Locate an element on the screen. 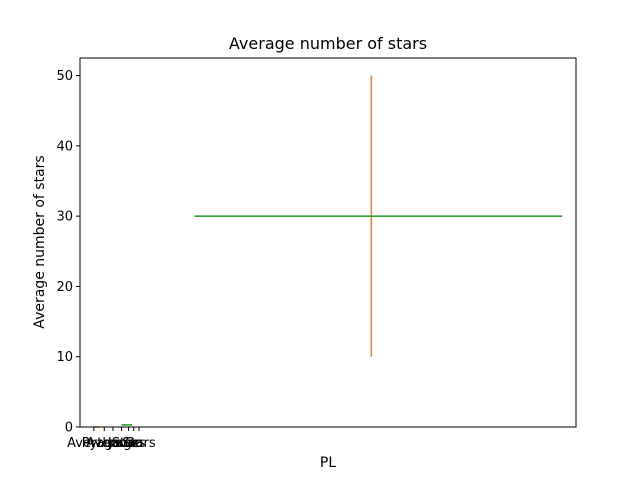 The image size is (640, 480). y-axis-label: Average number of stars is located at coordinates (40, 241).